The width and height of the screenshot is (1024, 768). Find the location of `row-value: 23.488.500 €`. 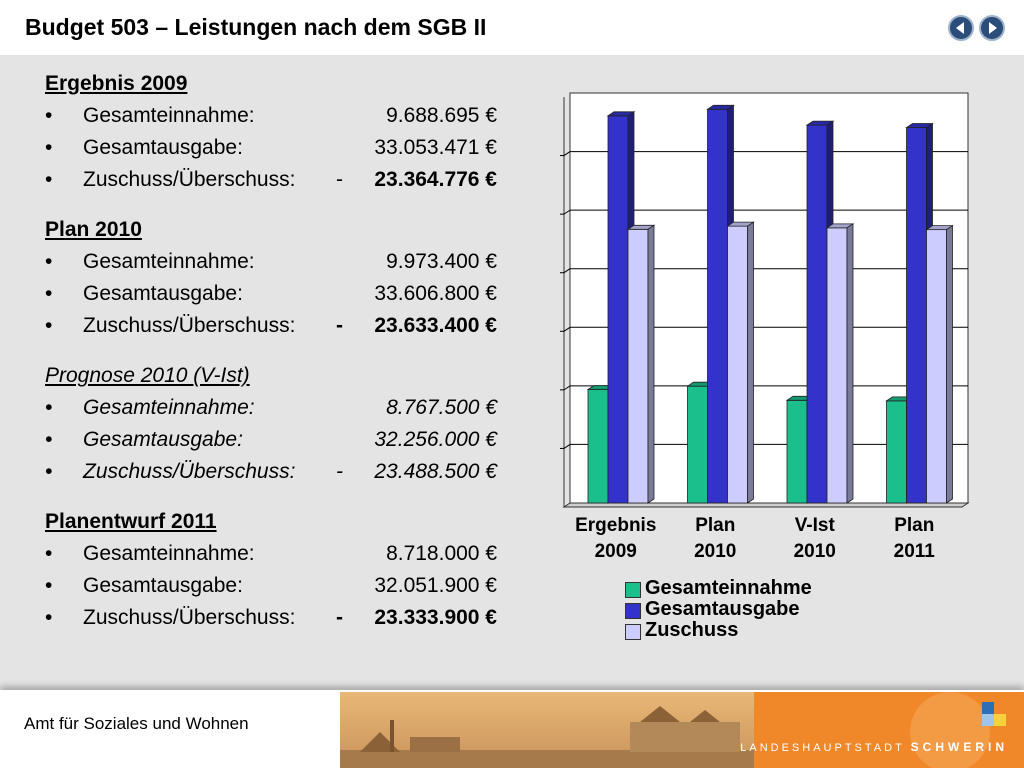

row-value: 23.488.500 € is located at coordinates (435, 471).